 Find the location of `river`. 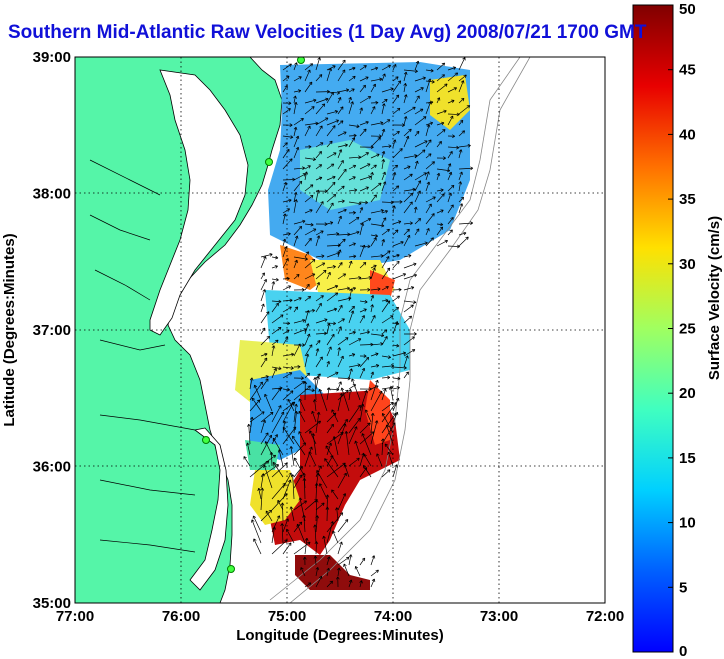

river is located at coordinates (142, 356).